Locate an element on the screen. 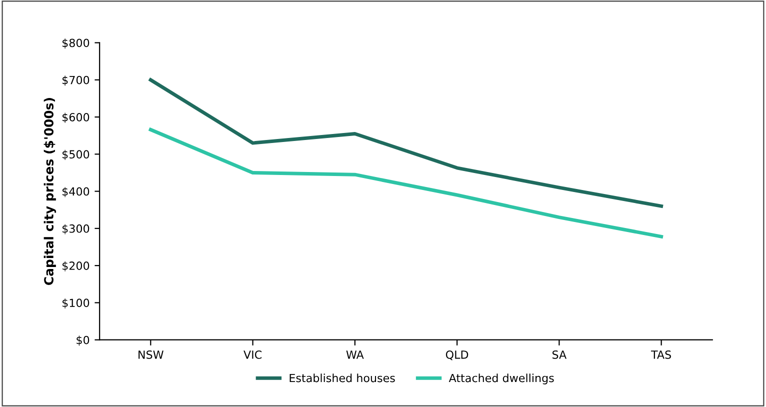  y-tick-label: $300 is located at coordinates (76, 229).